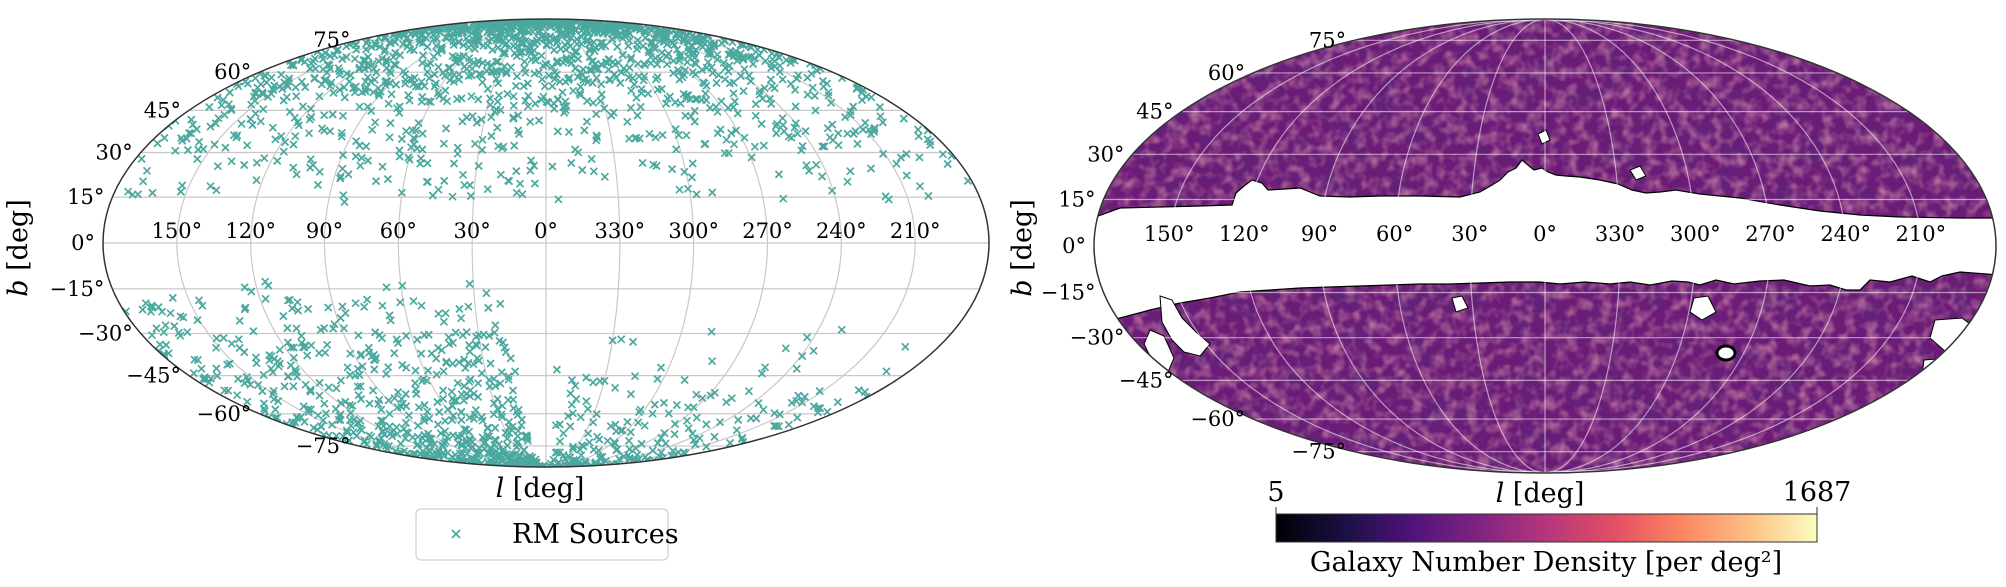  Describe the element at coordinates (1770, 234) in the screenshot. I see `lon-tick-label: 270°` at that location.